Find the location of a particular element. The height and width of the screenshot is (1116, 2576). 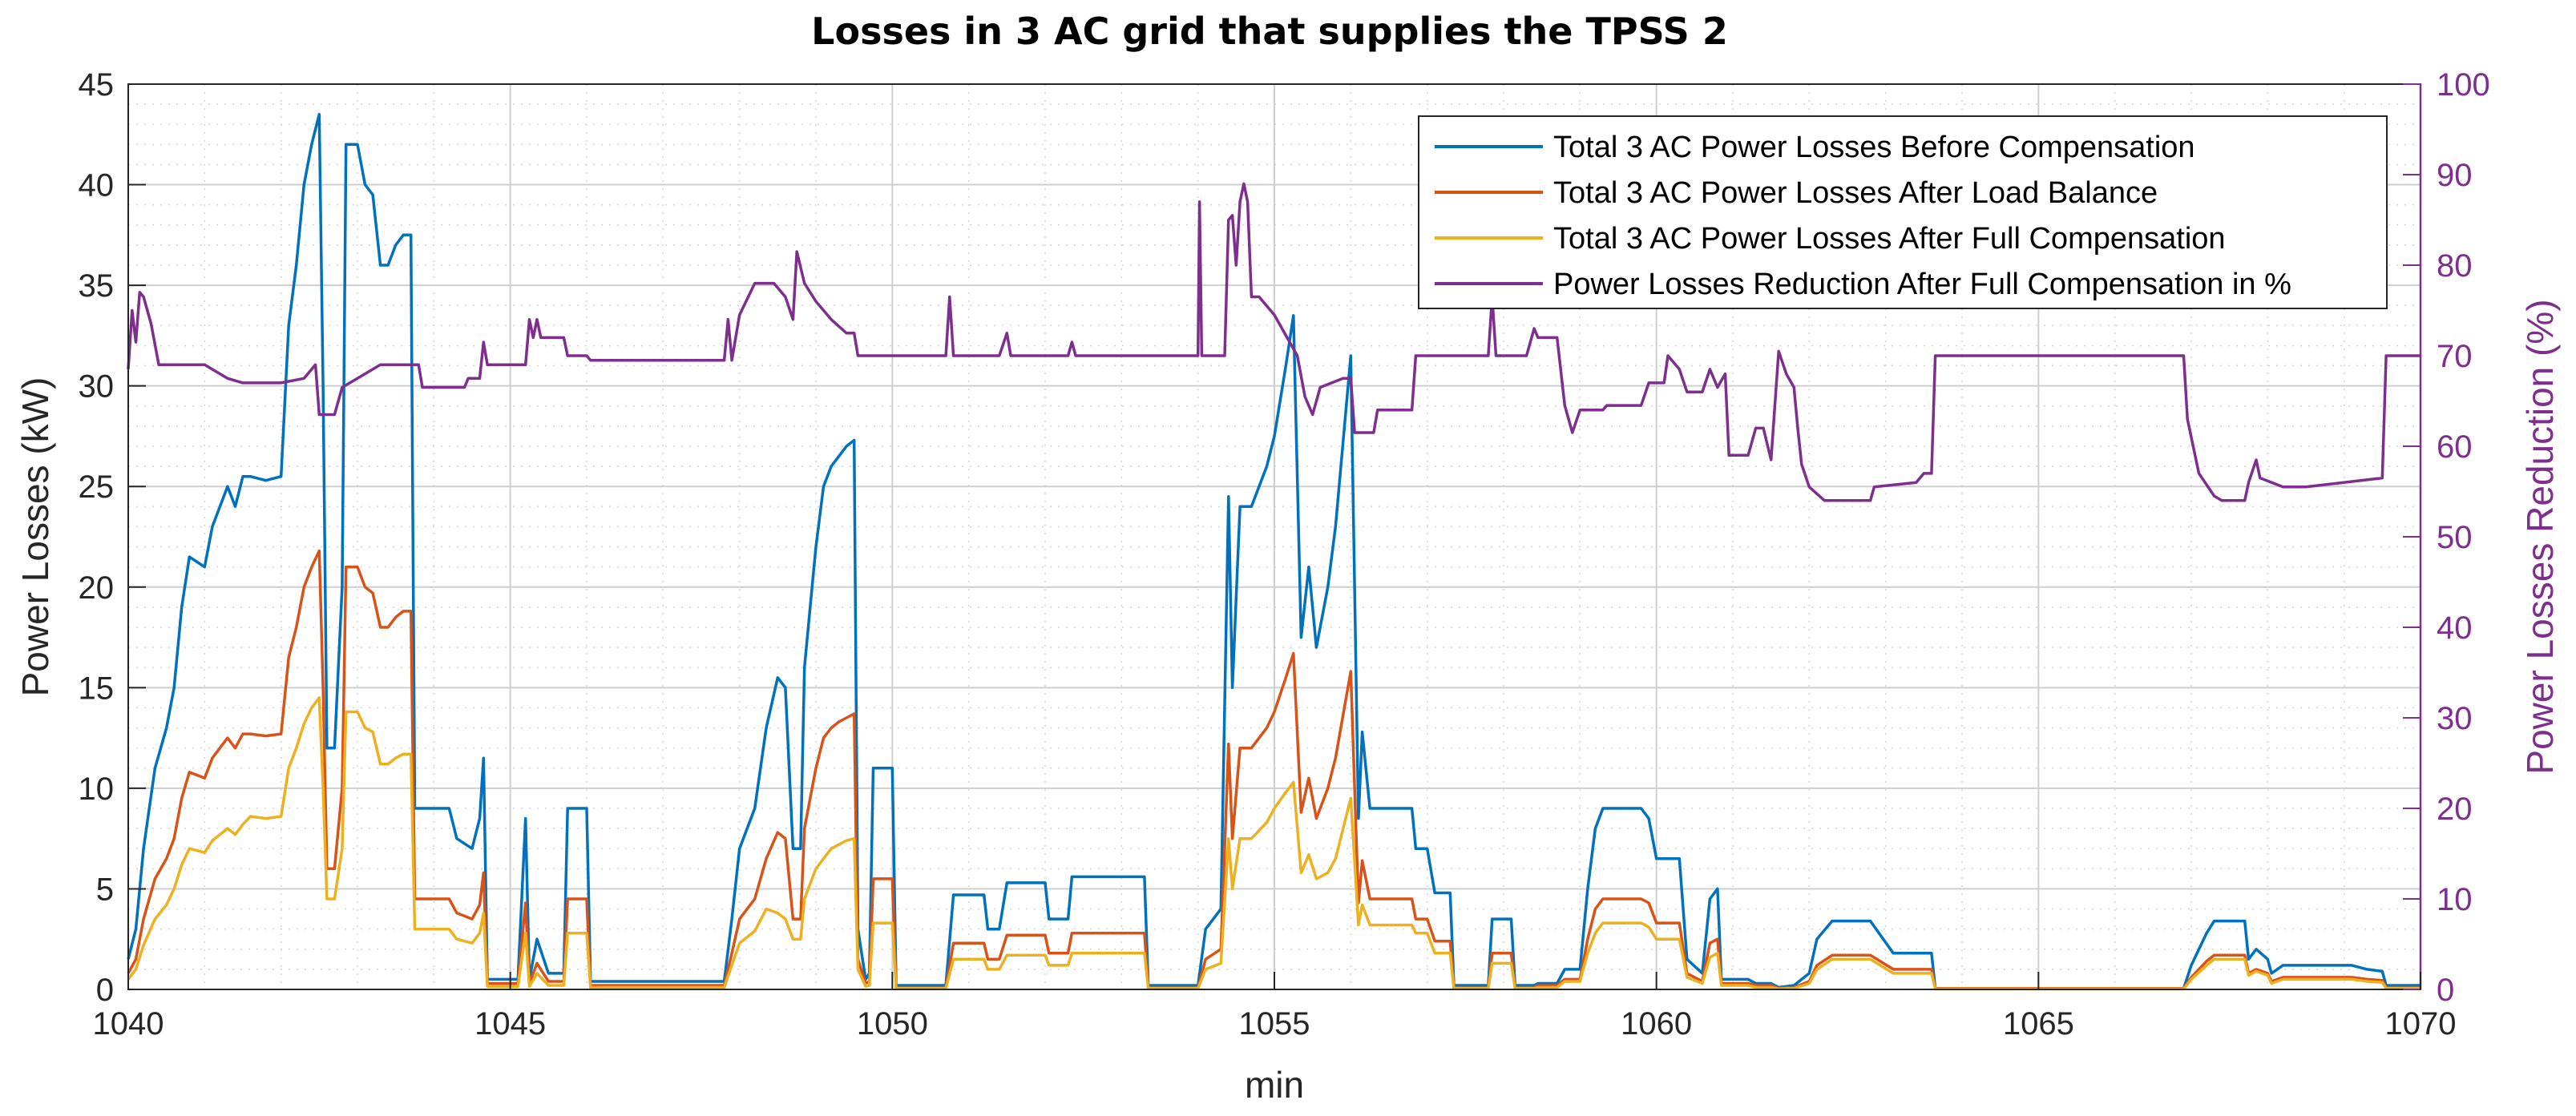

y-tick-label-right: 40 is located at coordinates (2455, 628).